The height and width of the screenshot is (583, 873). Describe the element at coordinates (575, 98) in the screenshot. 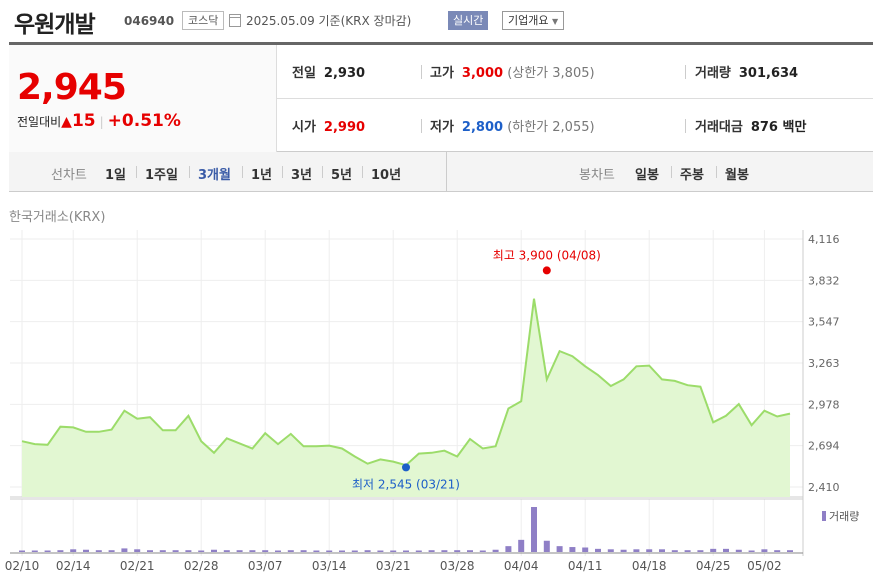

I see `row-divider` at that location.